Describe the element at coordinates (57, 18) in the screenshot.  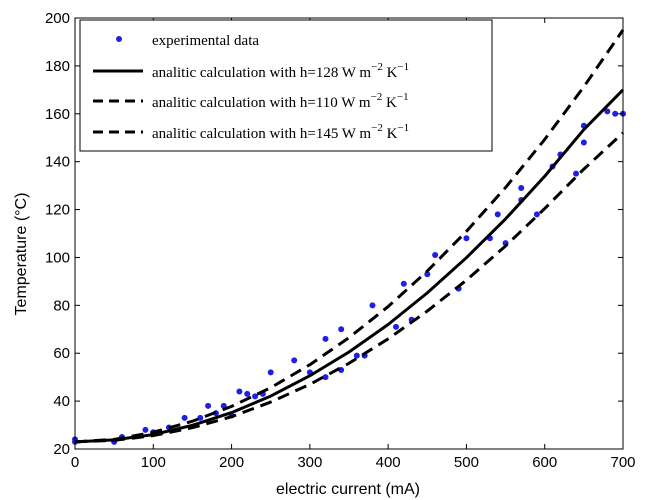
I see `y-tick-label: 200` at that location.